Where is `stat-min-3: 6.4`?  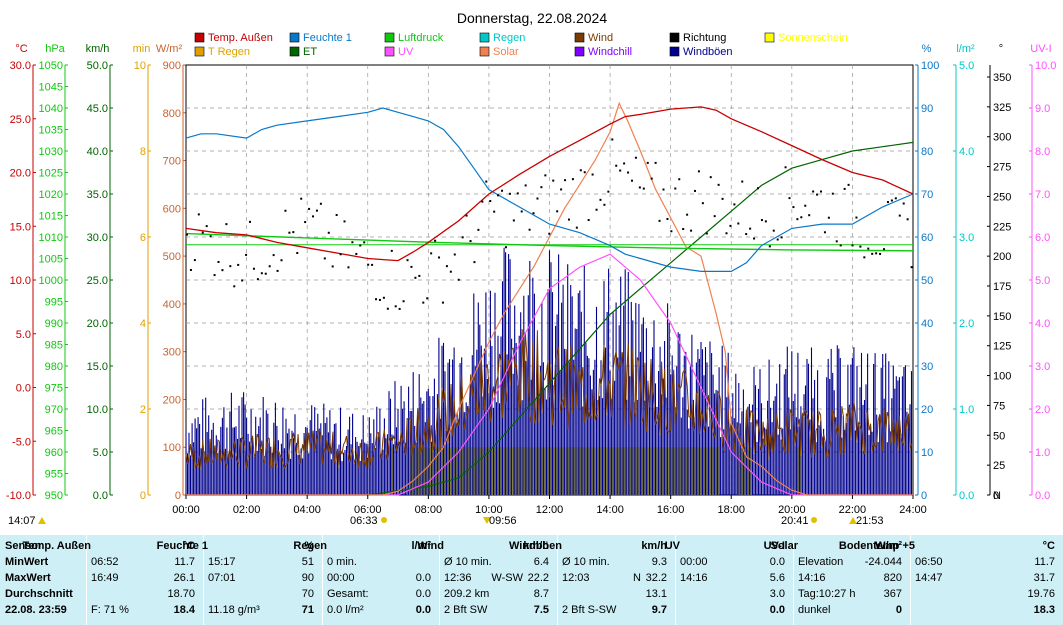 stat-min-3: 6.4 is located at coordinates (541, 562).